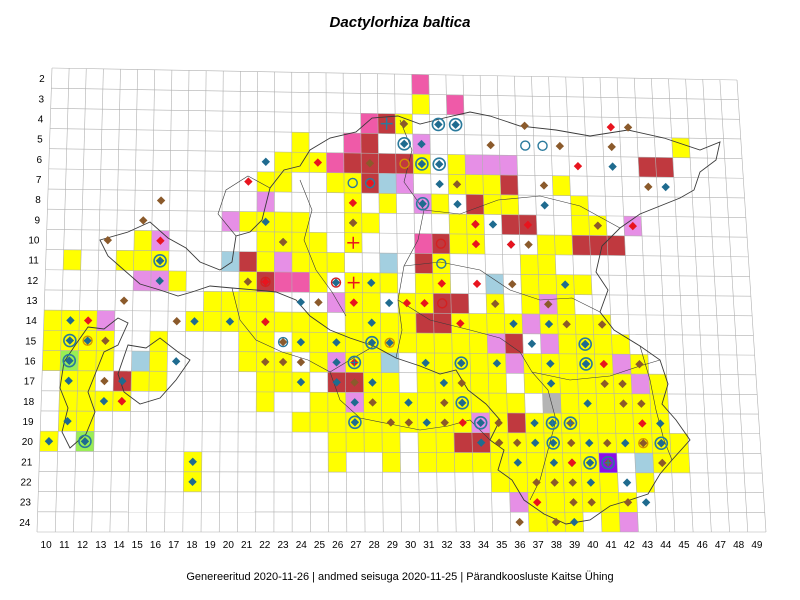  Describe the element at coordinates (721, 545) in the screenshot. I see `column-label: 47` at that location.